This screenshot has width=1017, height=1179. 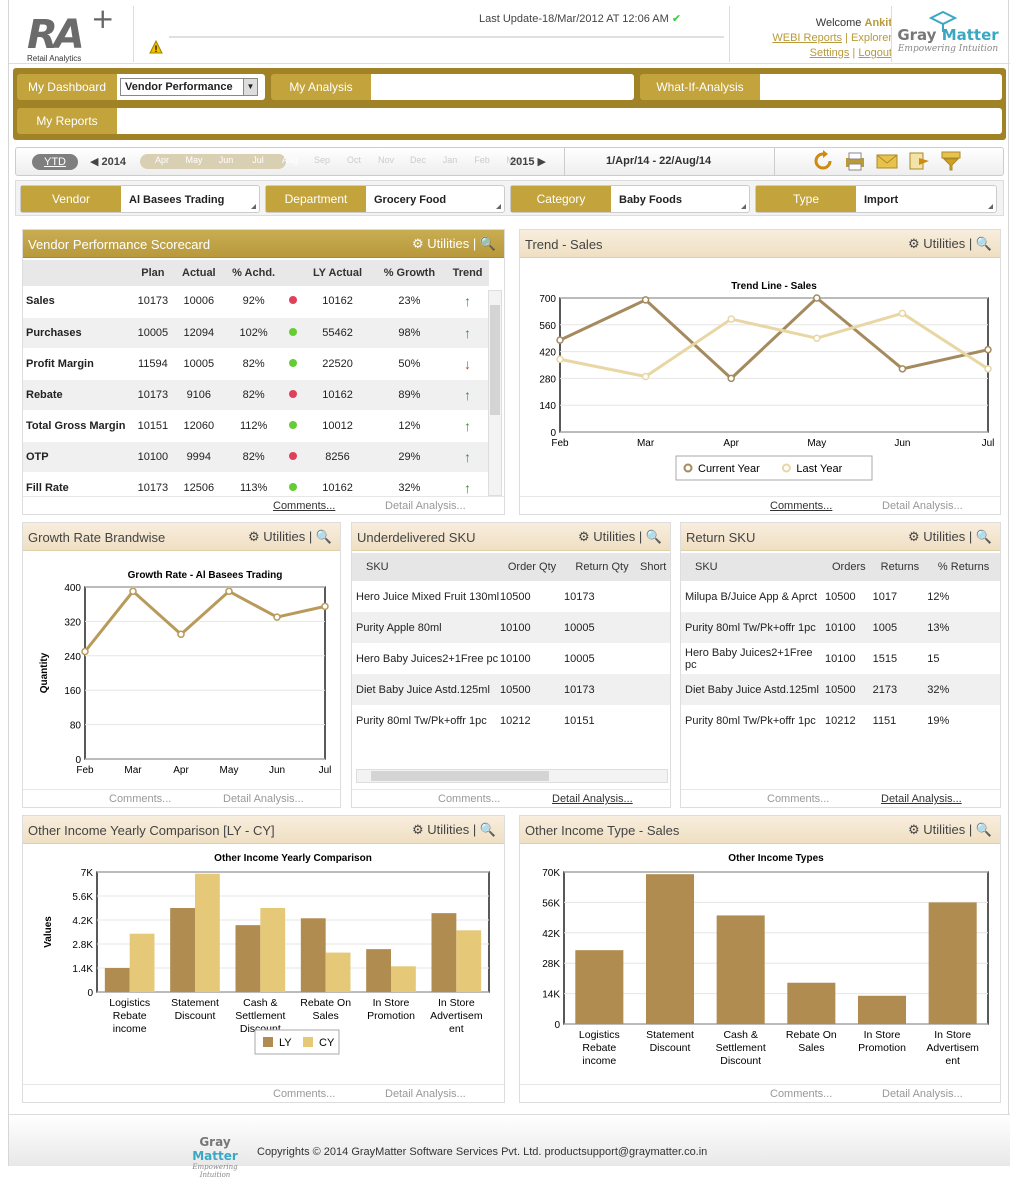 I want to click on tab-my-analysis: My Analysis, so click(x=321, y=87).